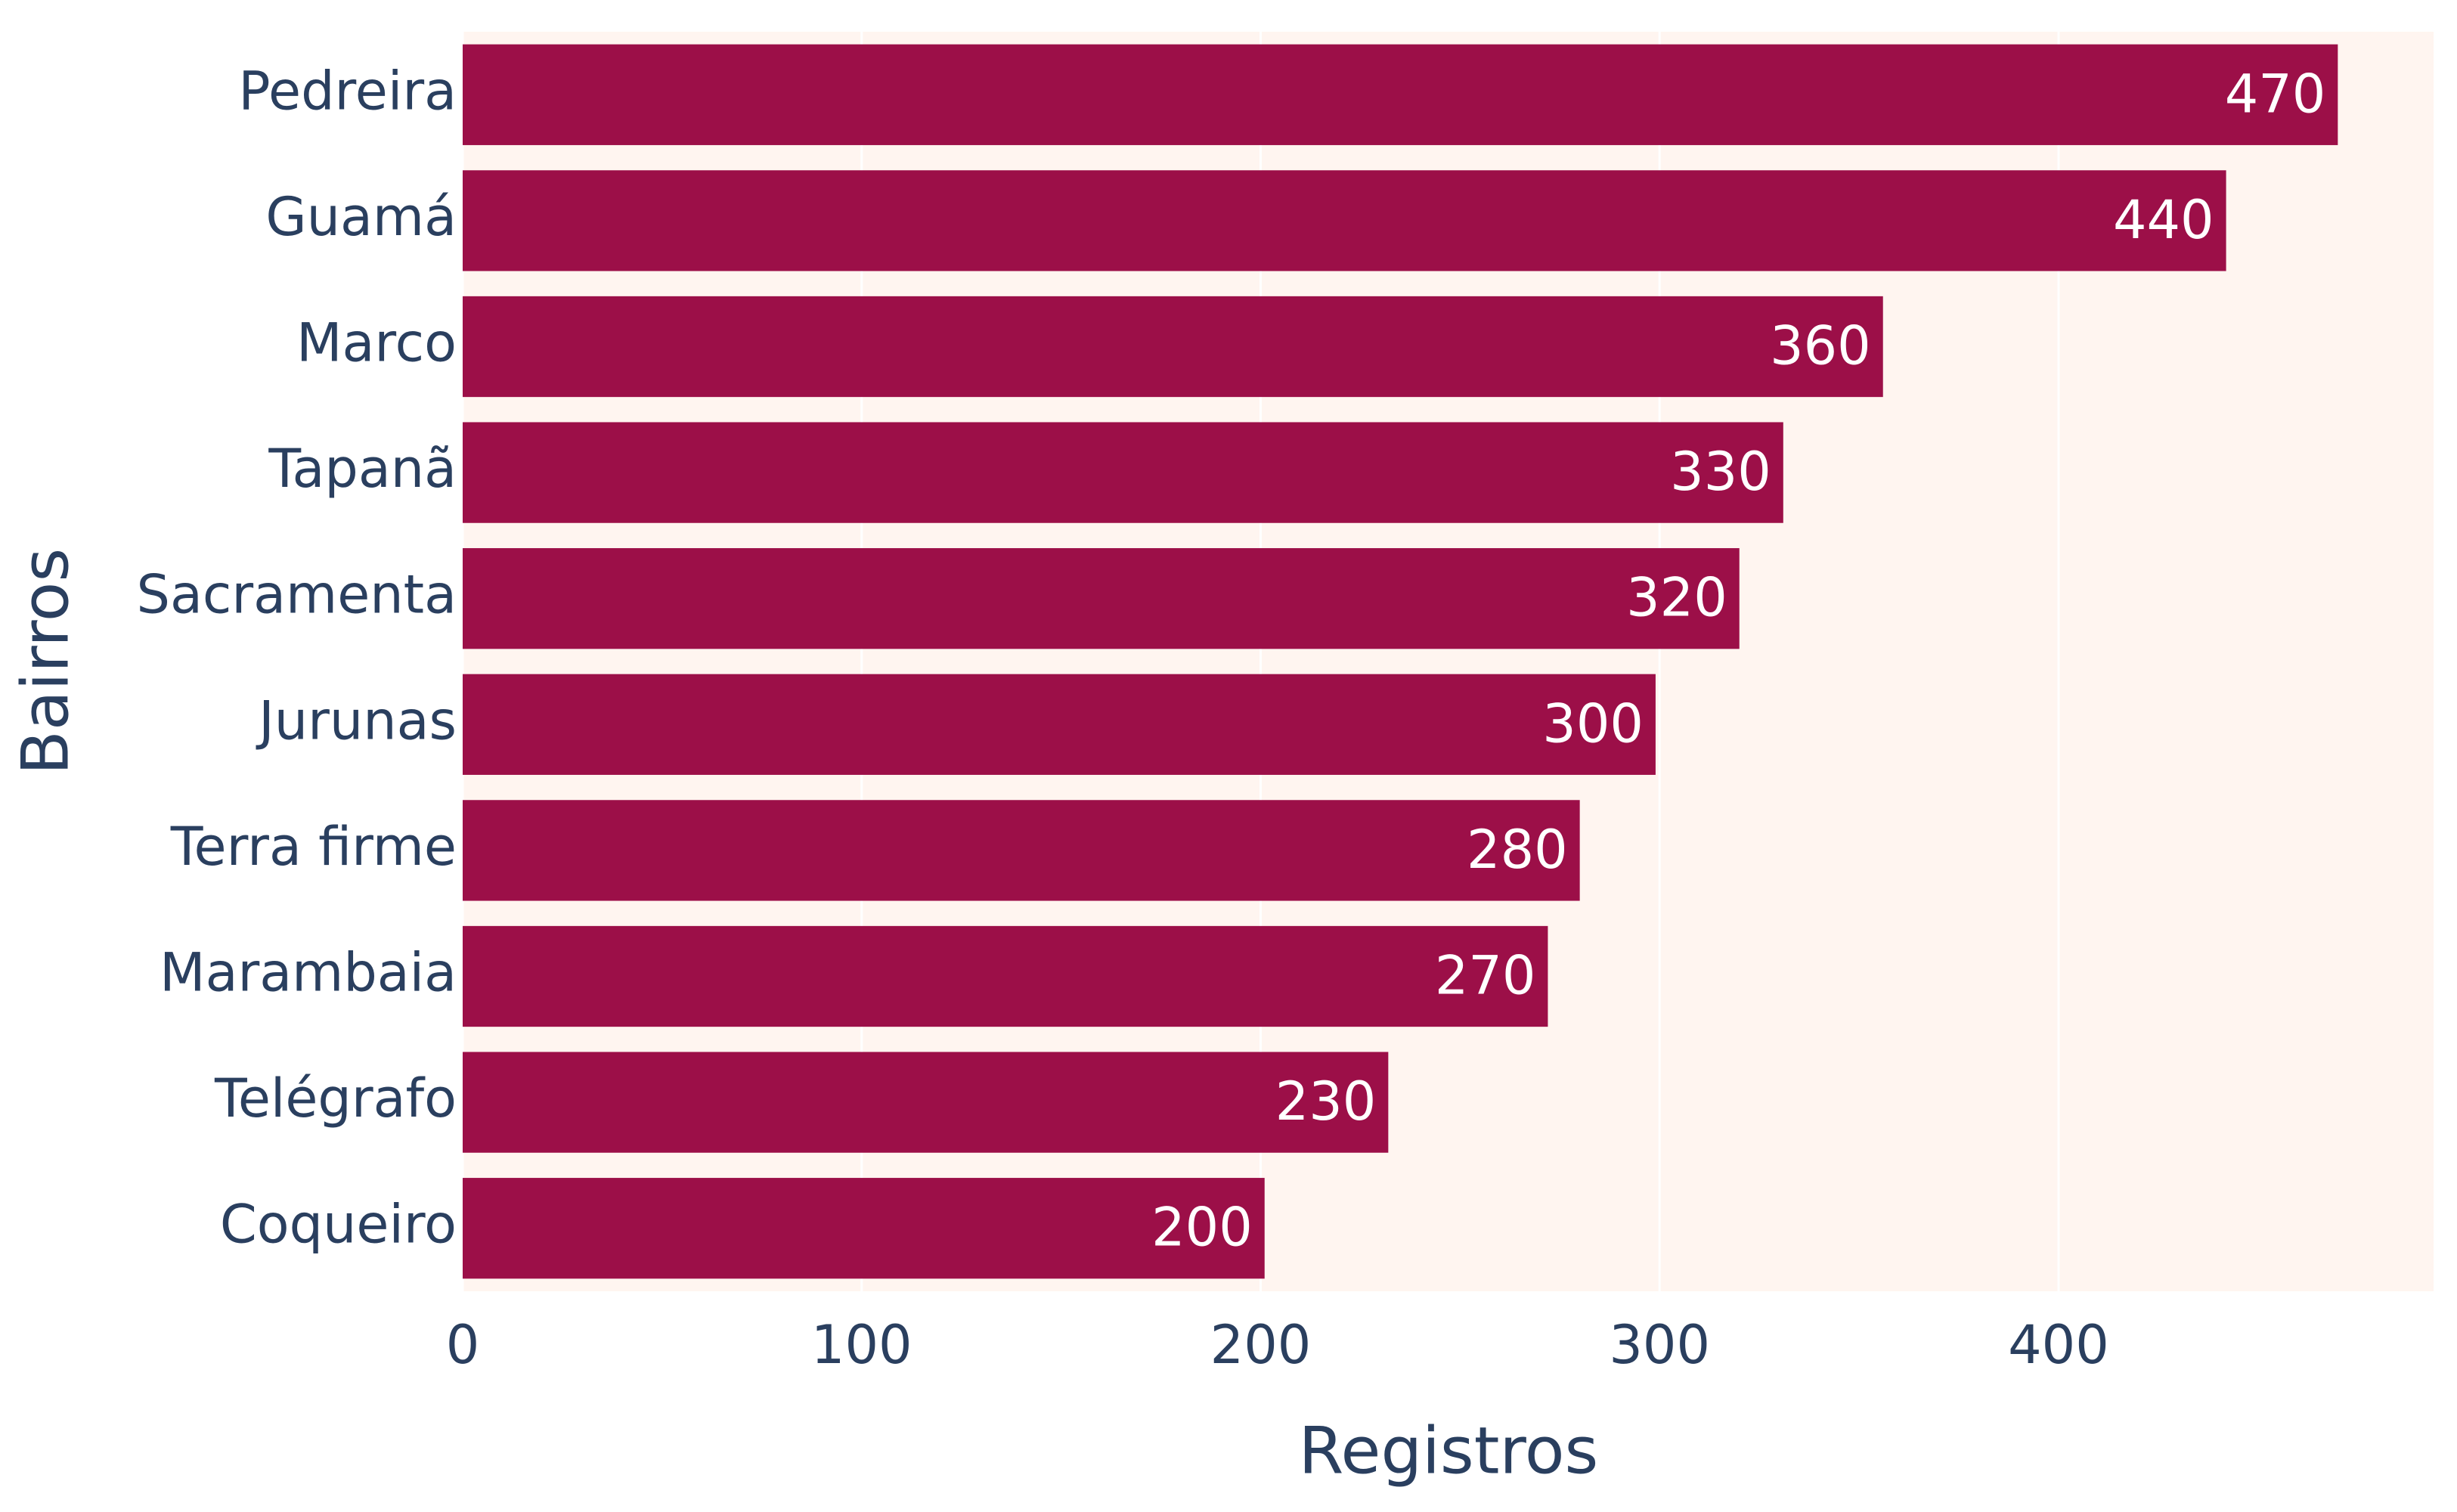 The height and width of the screenshot is (1512, 2457). Describe the element at coordinates (2163, 220) in the screenshot. I see `data-label: 440` at that location.